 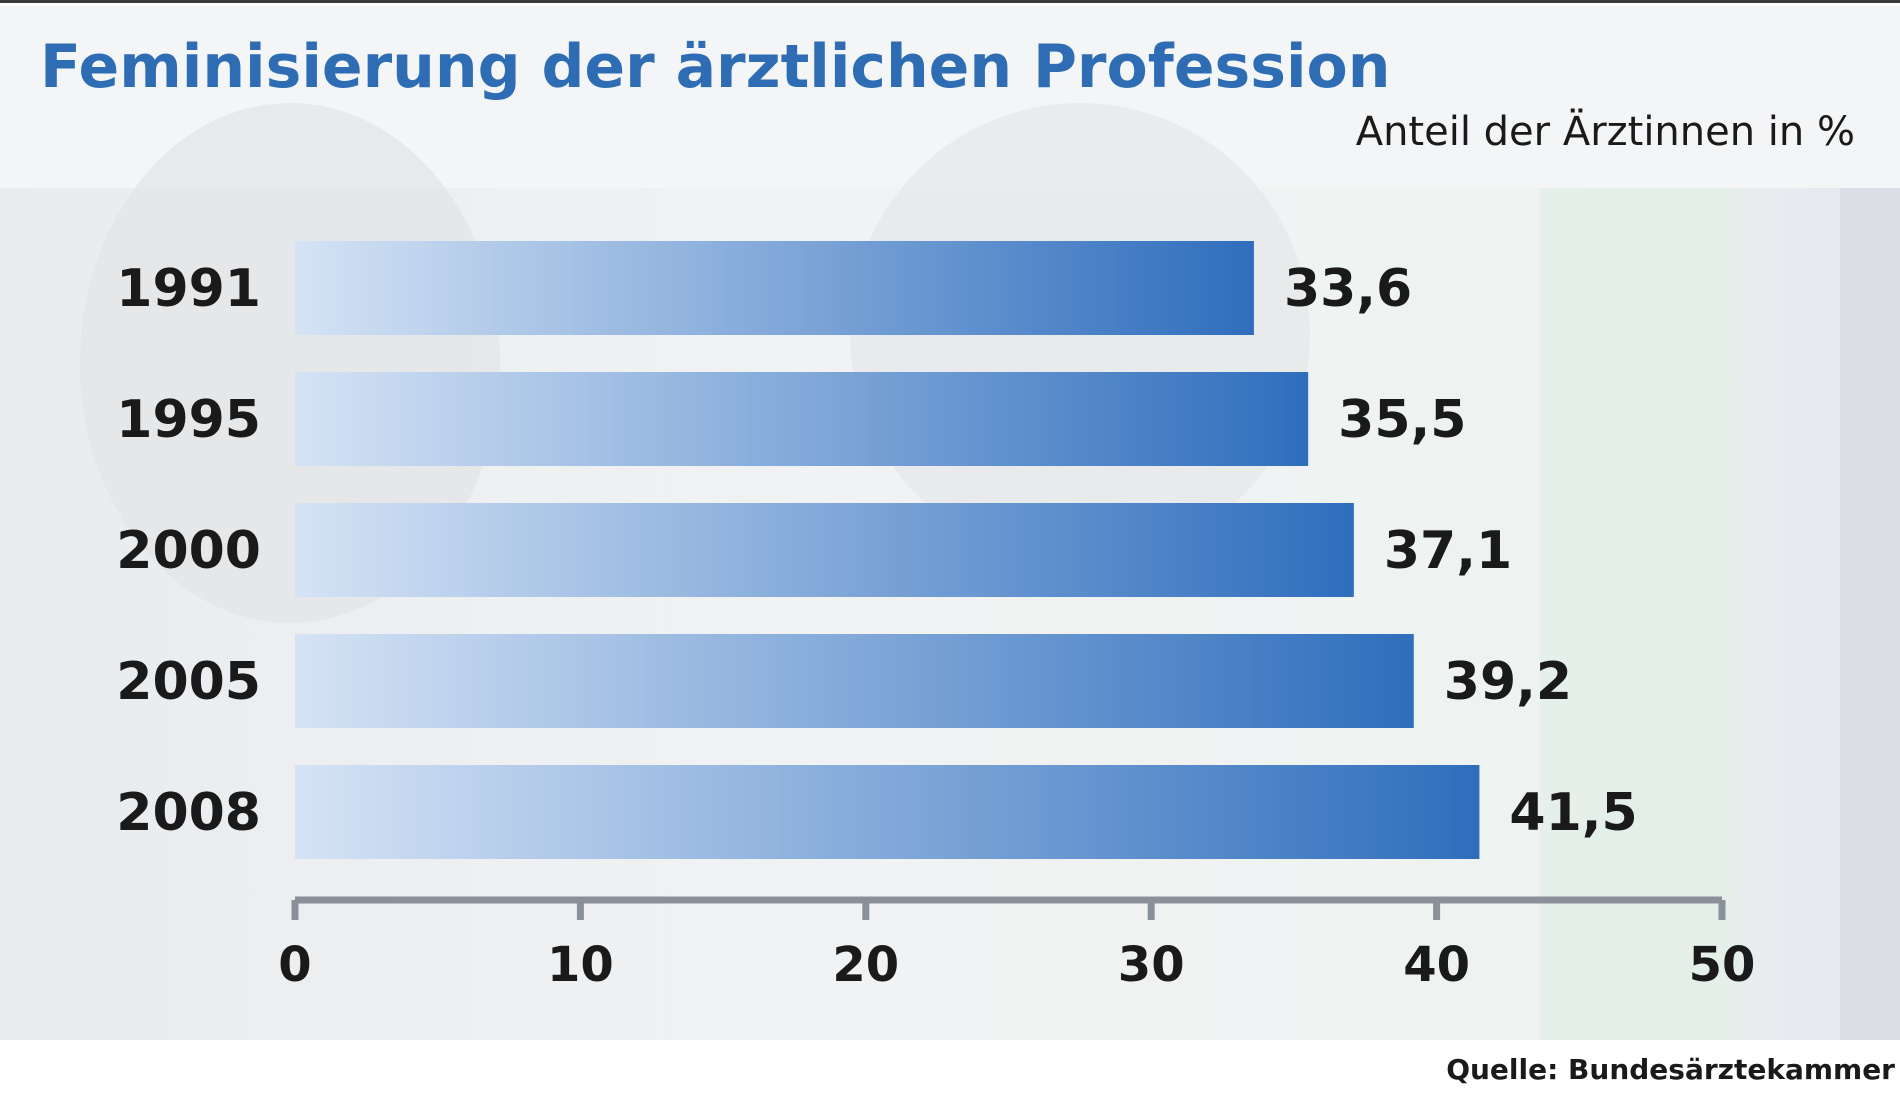 I want to click on category-label-2000: 2000, so click(x=188, y=551).